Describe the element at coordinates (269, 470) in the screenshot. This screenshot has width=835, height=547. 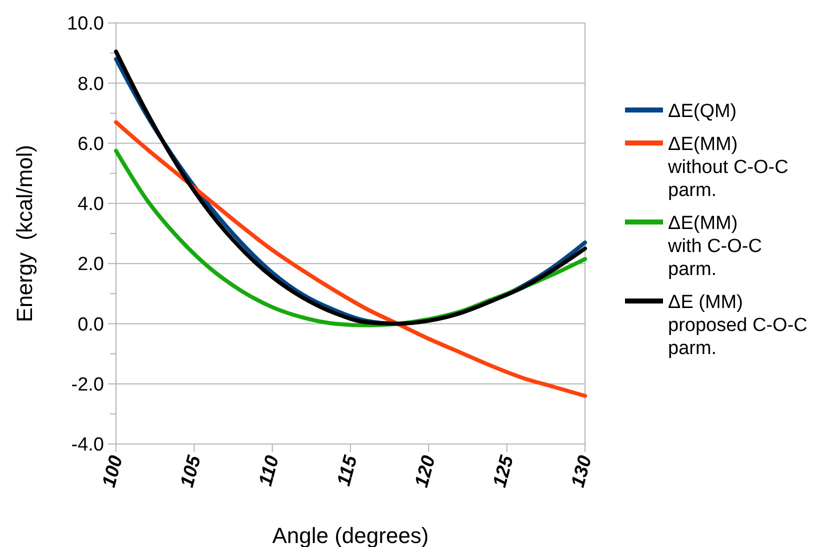
I see `x-tick-label: 110` at that location.